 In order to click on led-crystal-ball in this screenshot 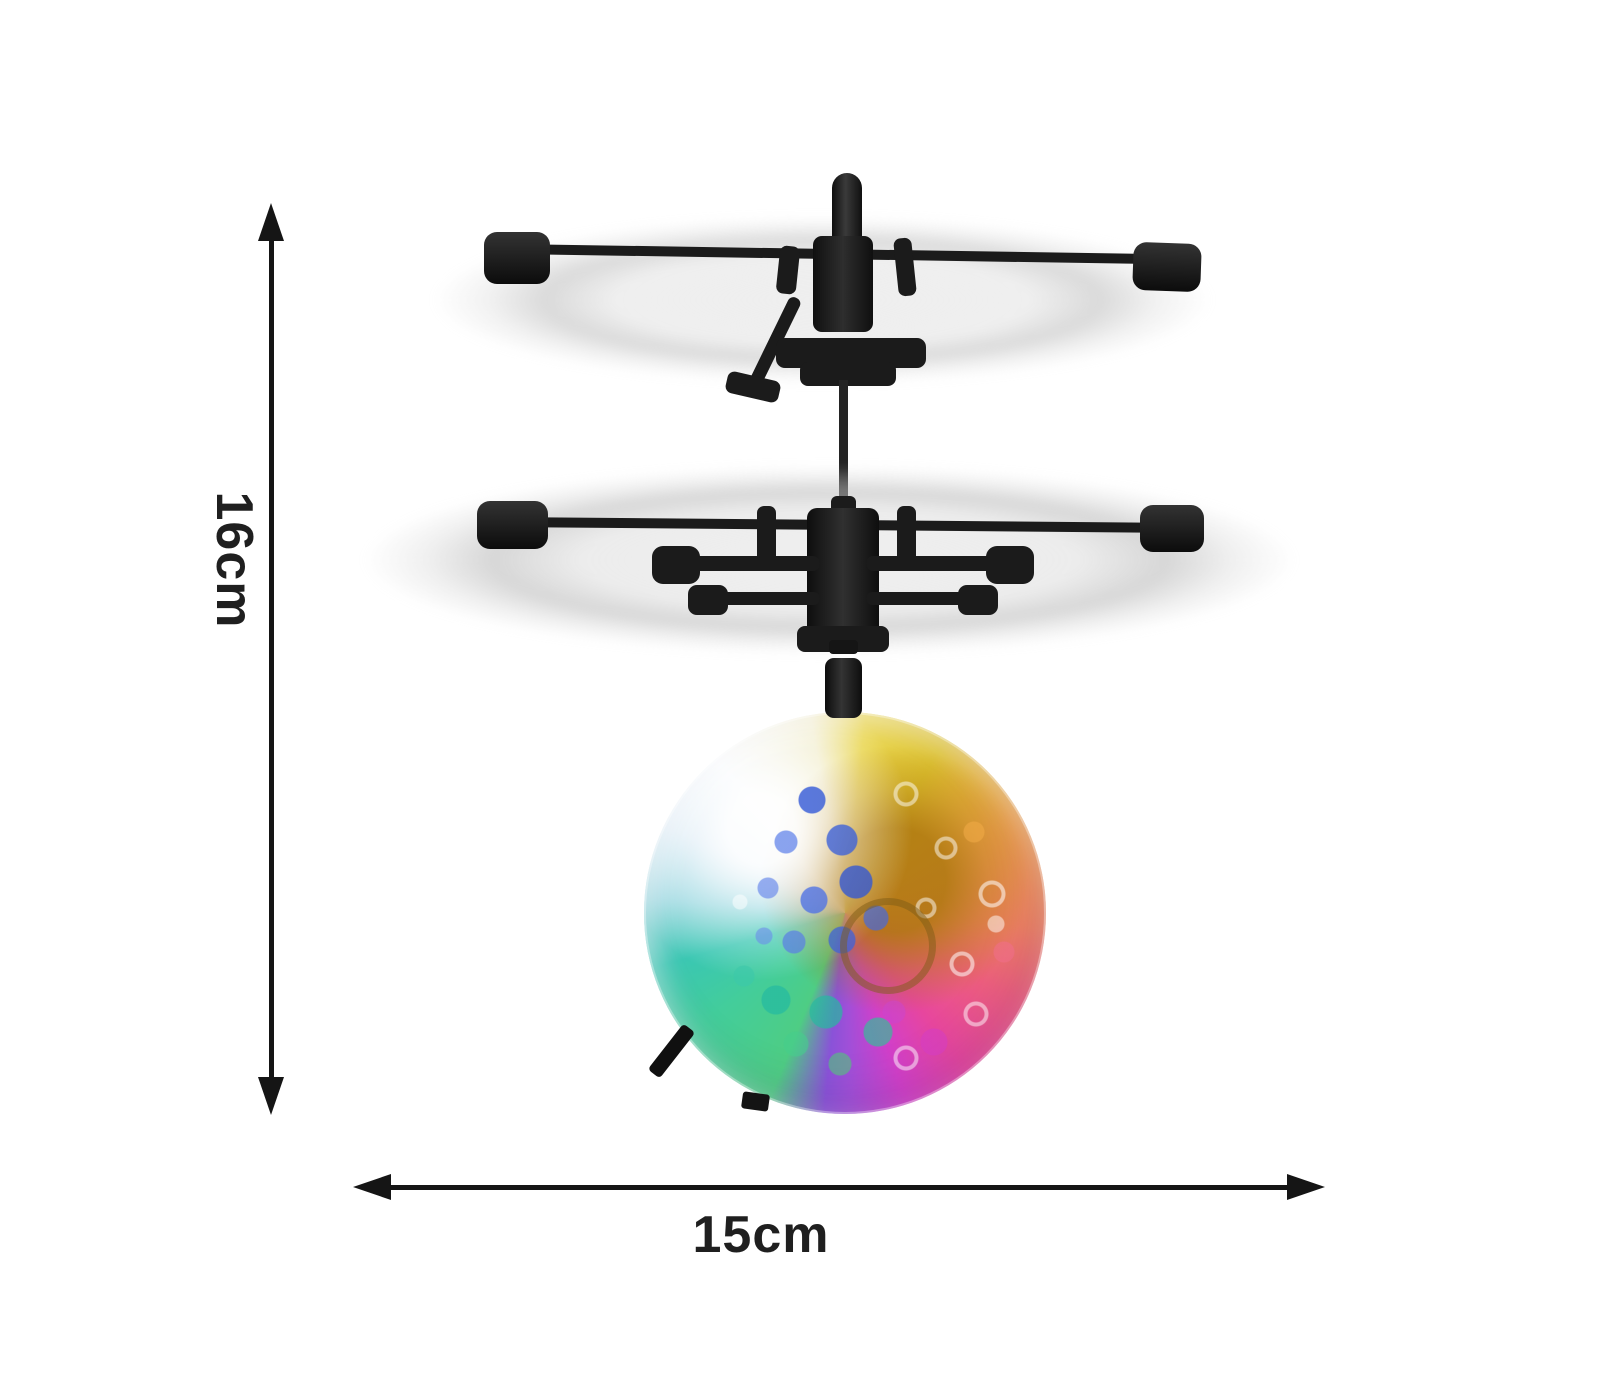, I will do `click(845, 913)`.